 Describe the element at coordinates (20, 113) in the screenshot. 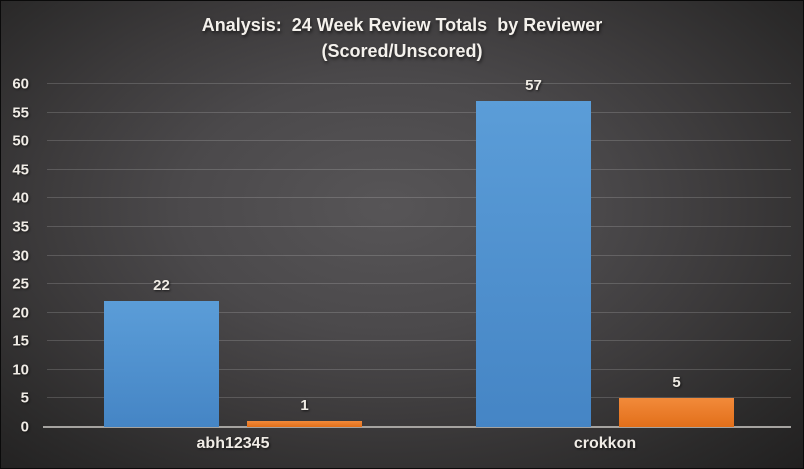

I see `y-tick-label: 55` at that location.